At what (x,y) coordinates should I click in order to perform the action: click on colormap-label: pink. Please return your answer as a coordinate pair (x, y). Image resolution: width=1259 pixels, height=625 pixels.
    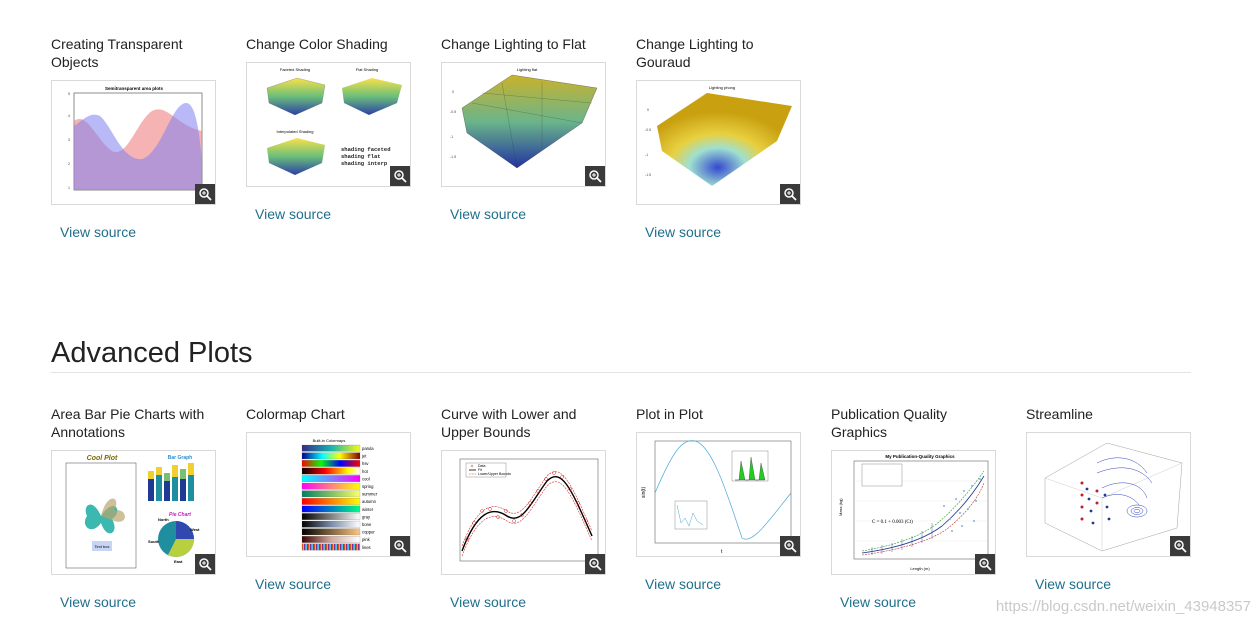
    Looking at the image, I should click on (366, 539).